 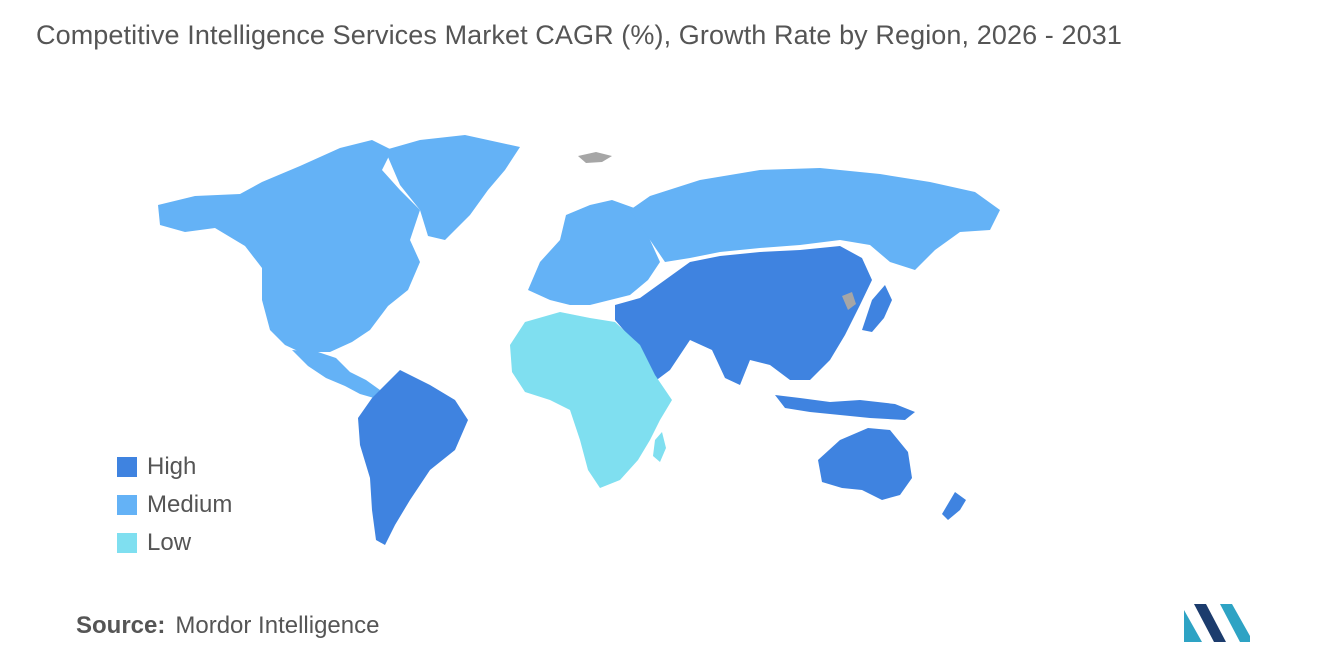 What do you see at coordinates (595, 157) in the screenshot?
I see `region-no-data-svalbard` at bounding box center [595, 157].